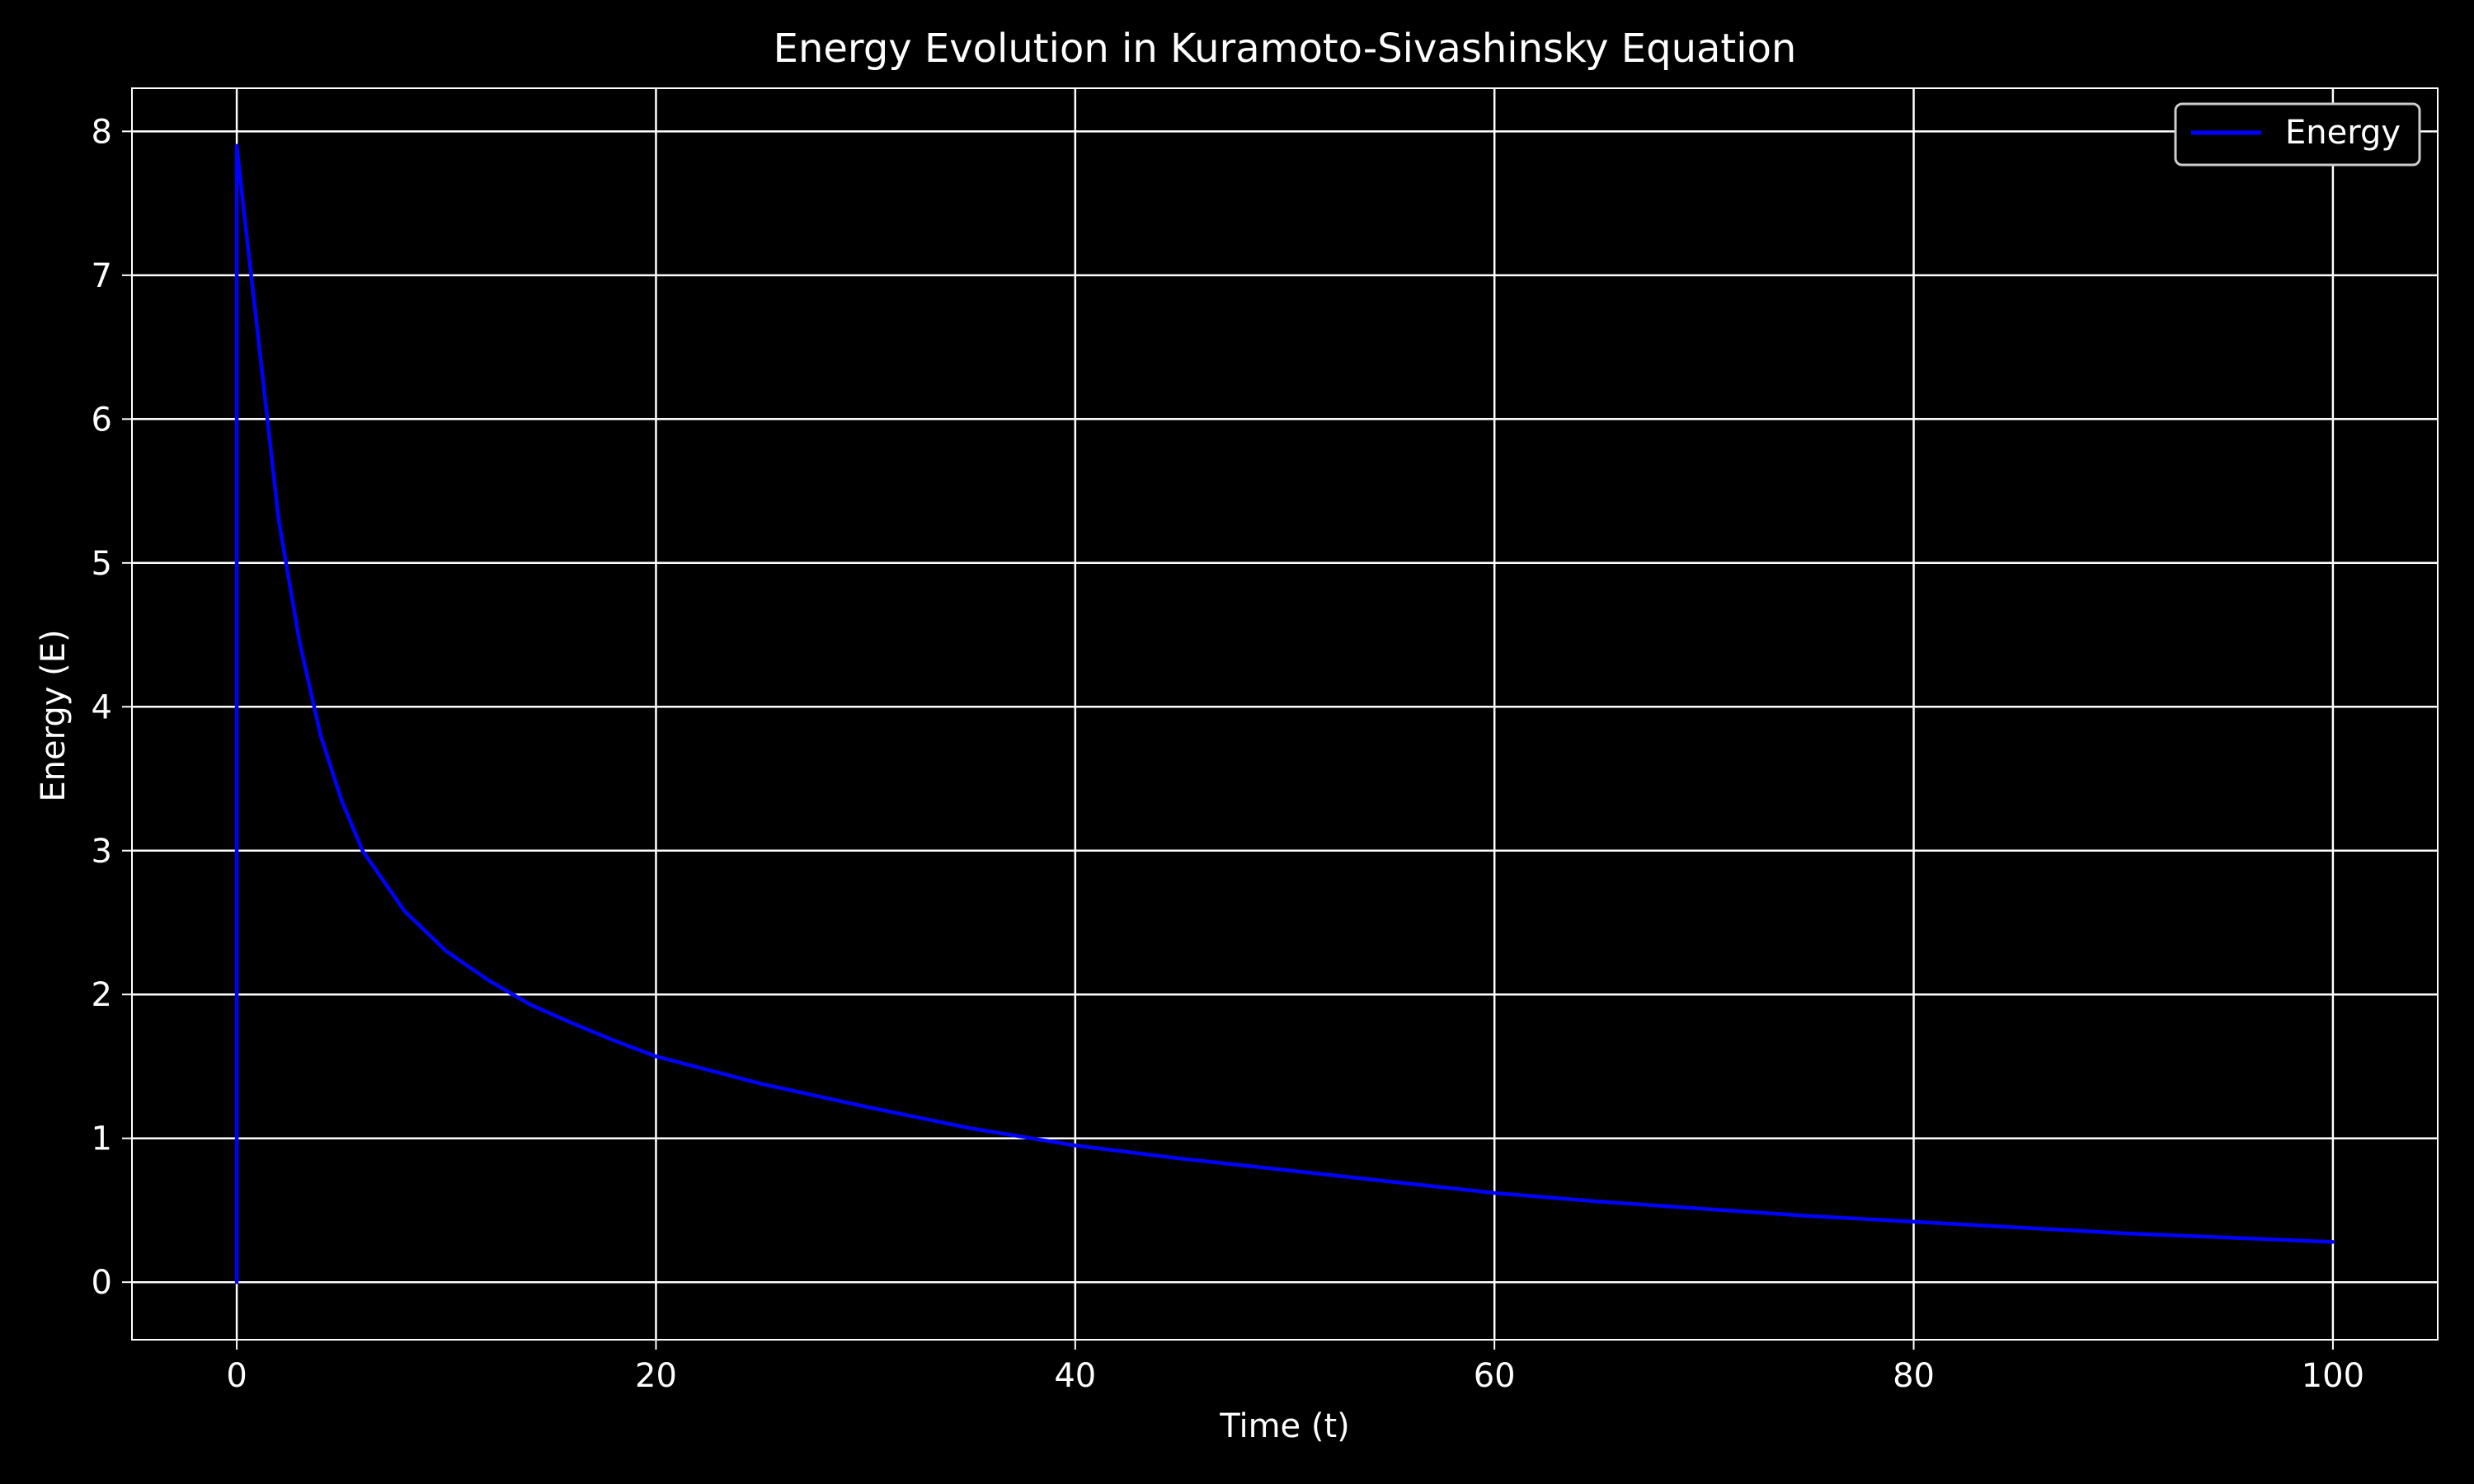  What do you see at coordinates (102, 852) in the screenshot?
I see `y-tick-label: 3` at bounding box center [102, 852].